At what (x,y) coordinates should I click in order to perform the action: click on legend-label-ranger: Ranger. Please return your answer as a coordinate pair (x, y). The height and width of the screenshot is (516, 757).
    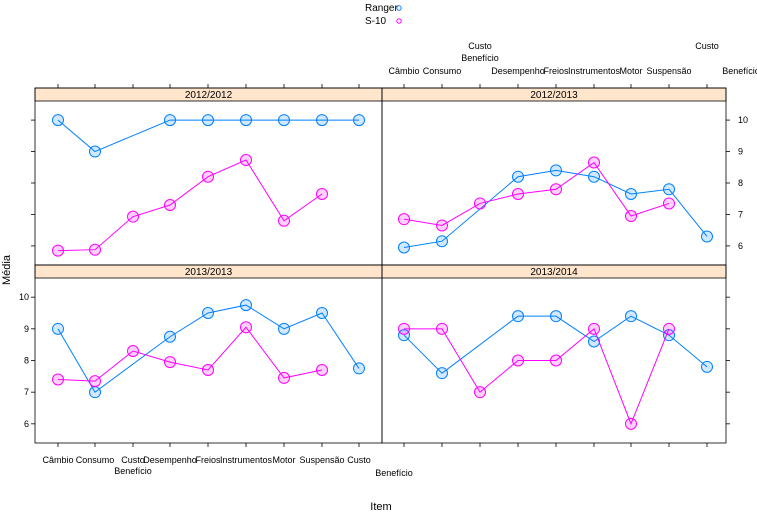
    Looking at the image, I should click on (381, 8).